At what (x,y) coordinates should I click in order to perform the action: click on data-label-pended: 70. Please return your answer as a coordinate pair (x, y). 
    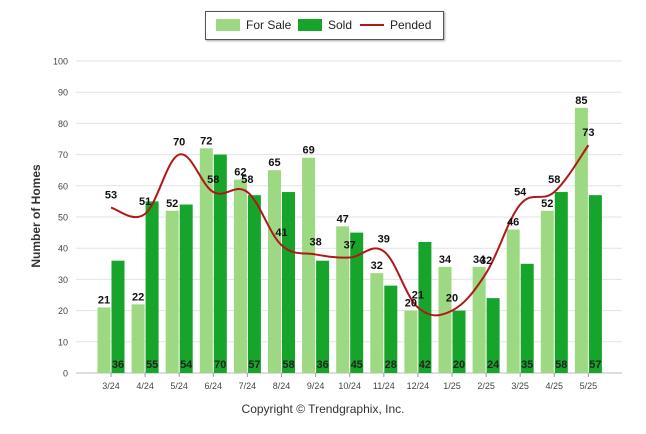
    Looking at the image, I should click on (179, 143).